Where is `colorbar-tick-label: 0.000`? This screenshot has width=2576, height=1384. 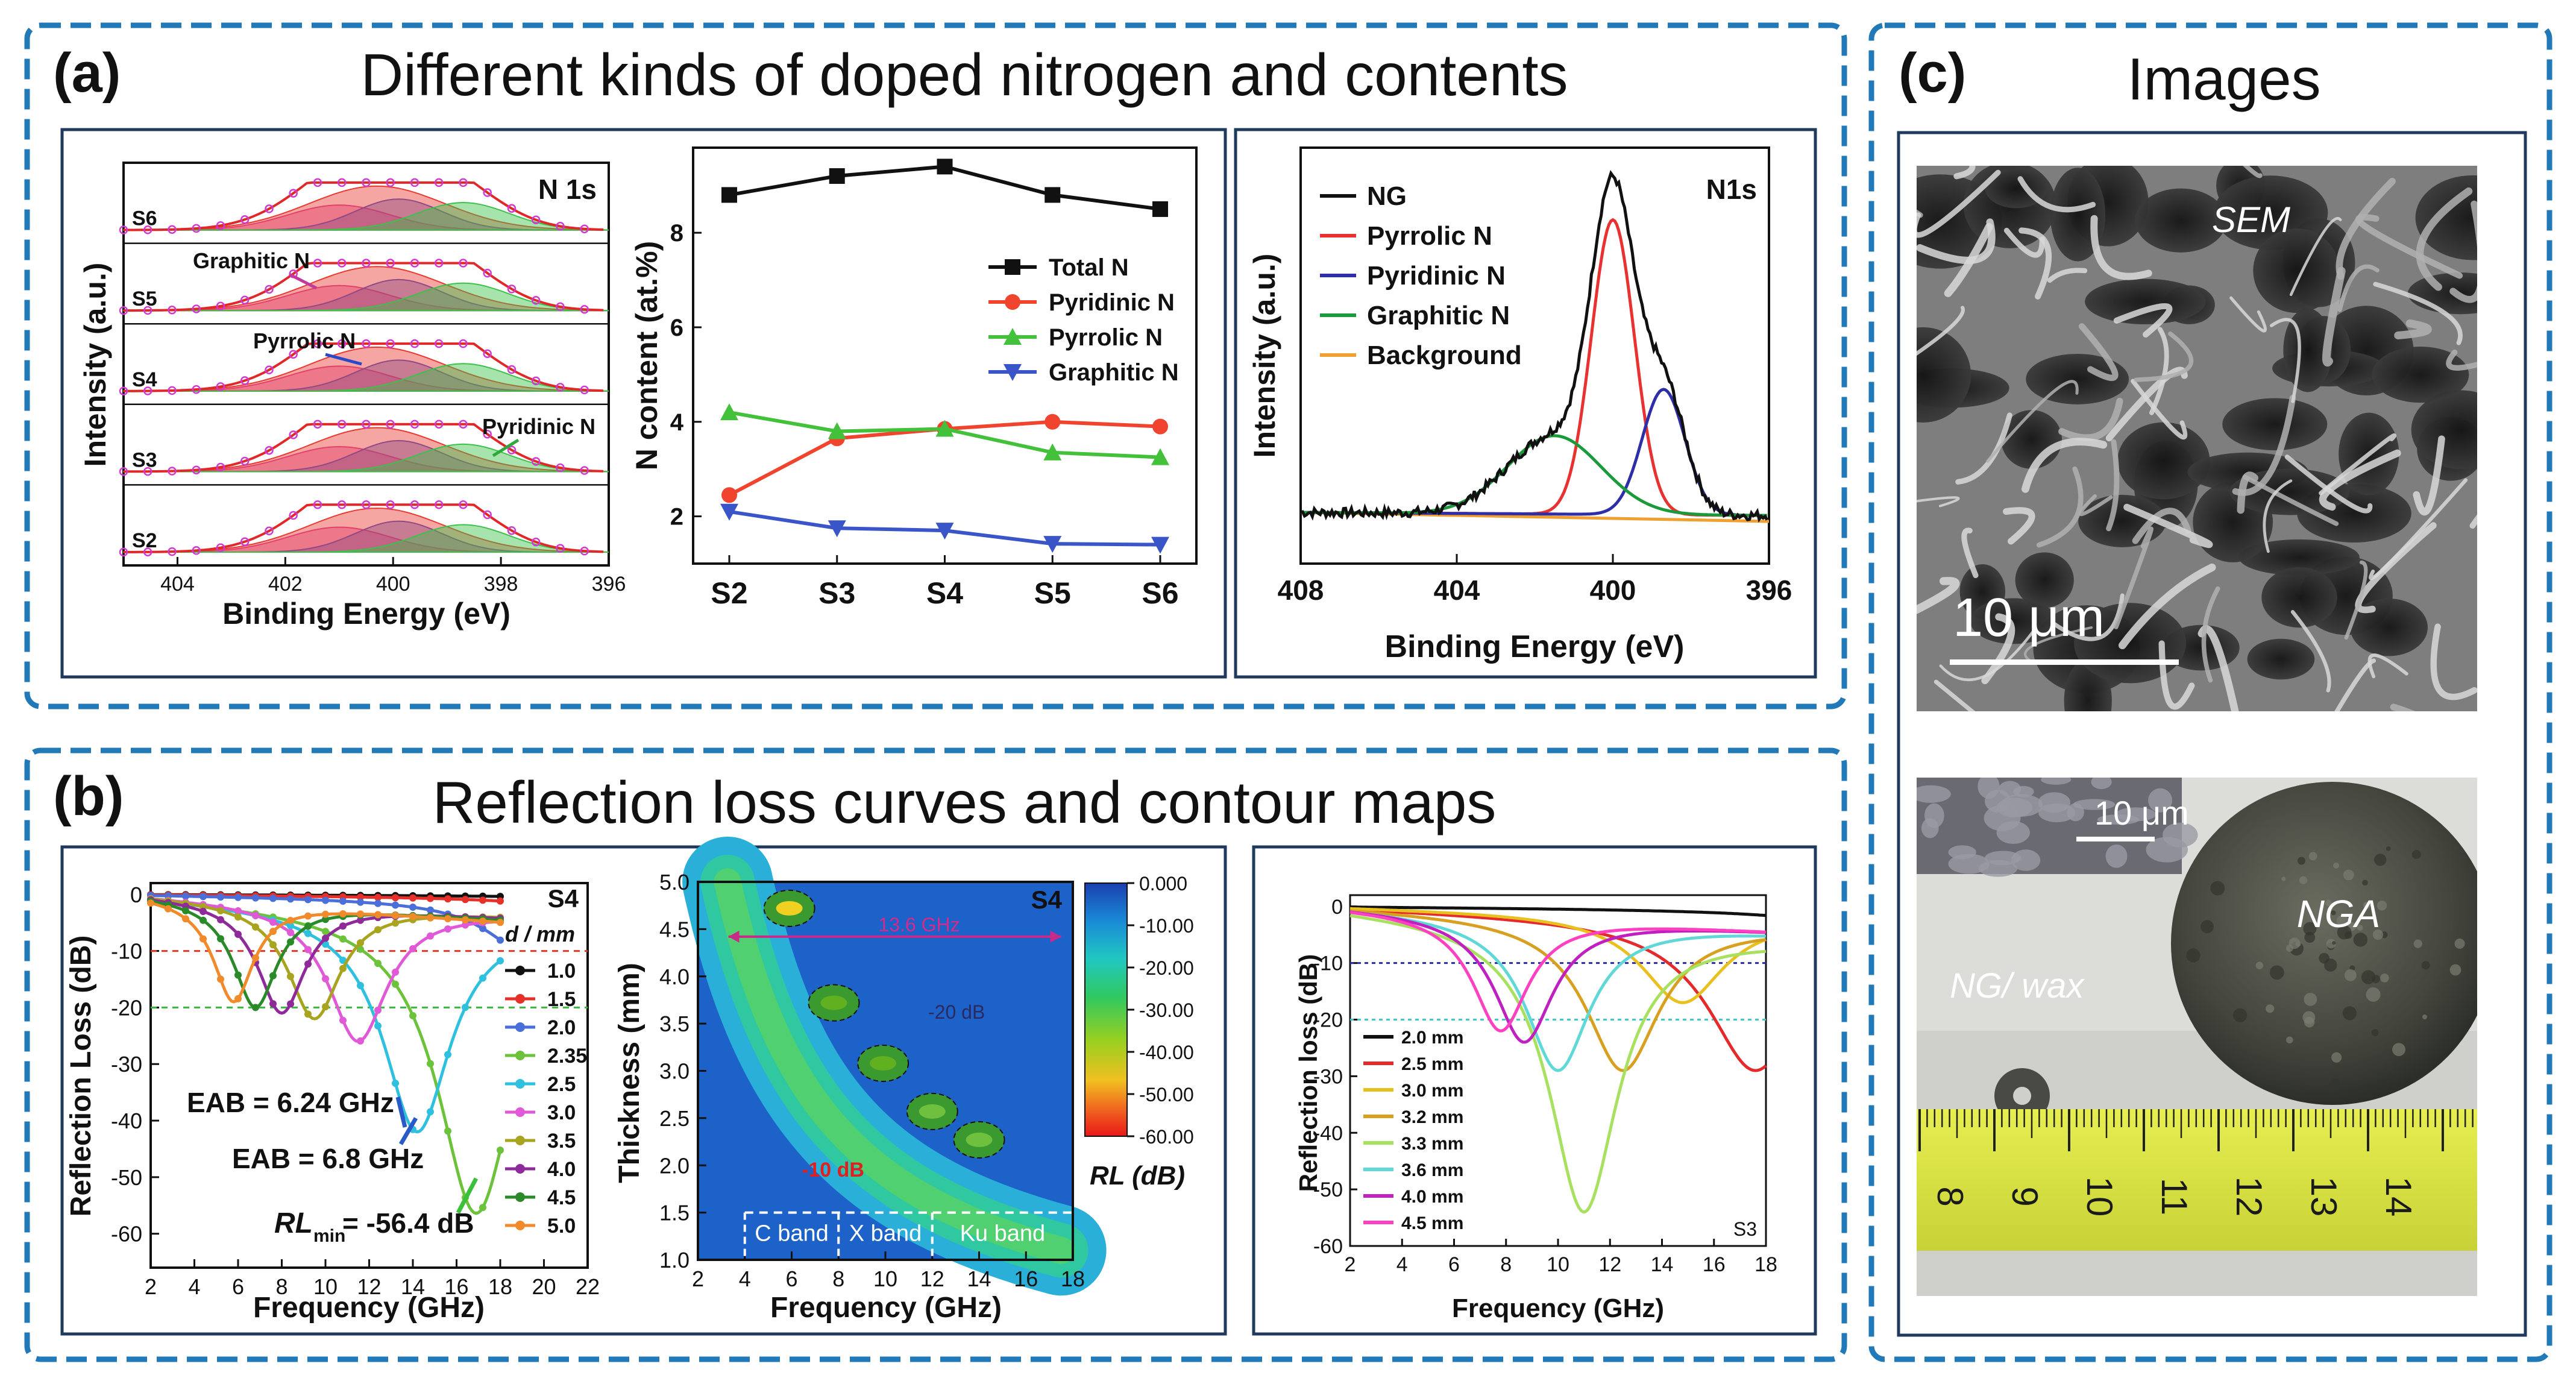 colorbar-tick-label: 0.000 is located at coordinates (1163, 884).